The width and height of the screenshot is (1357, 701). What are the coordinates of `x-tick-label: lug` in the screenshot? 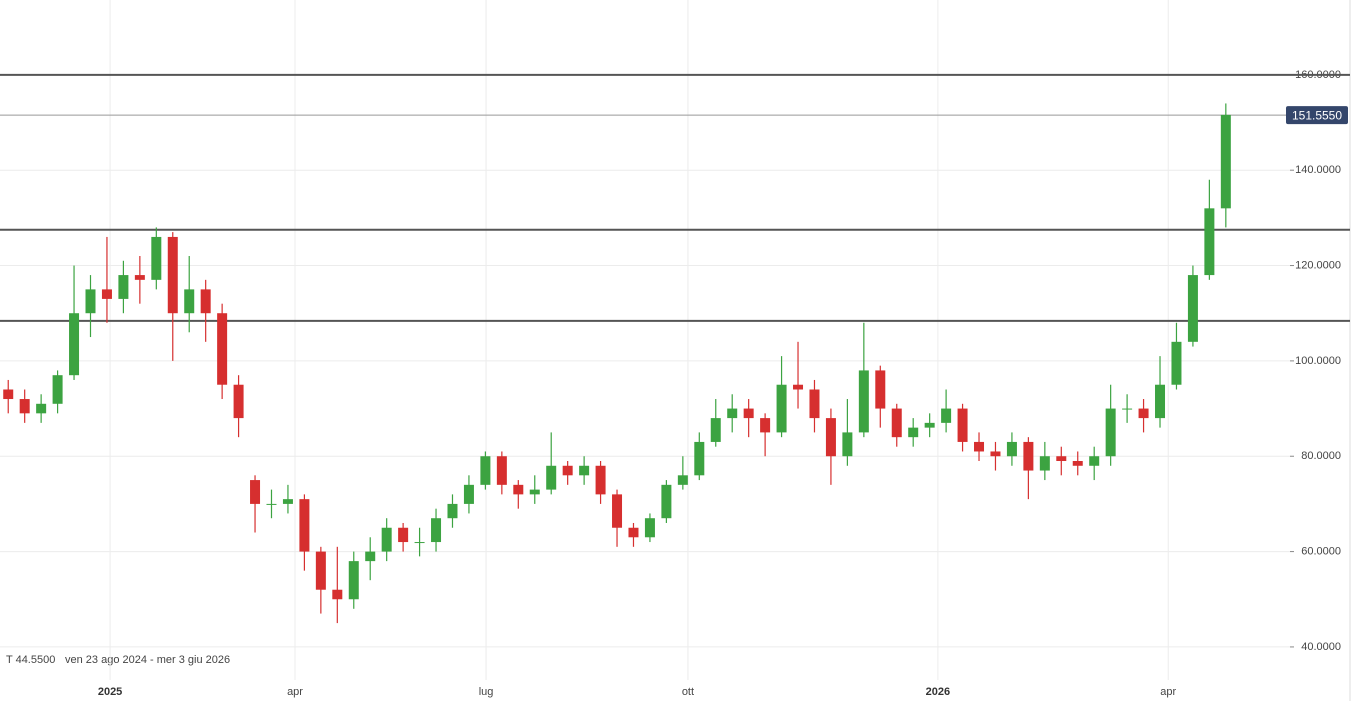 It's located at (486, 692).